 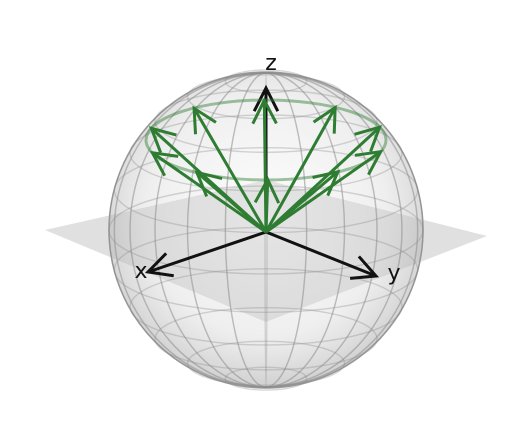 What do you see at coordinates (393, 273) in the screenshot?
I see `y-axis-label: y` at bounding box center [393, 273].